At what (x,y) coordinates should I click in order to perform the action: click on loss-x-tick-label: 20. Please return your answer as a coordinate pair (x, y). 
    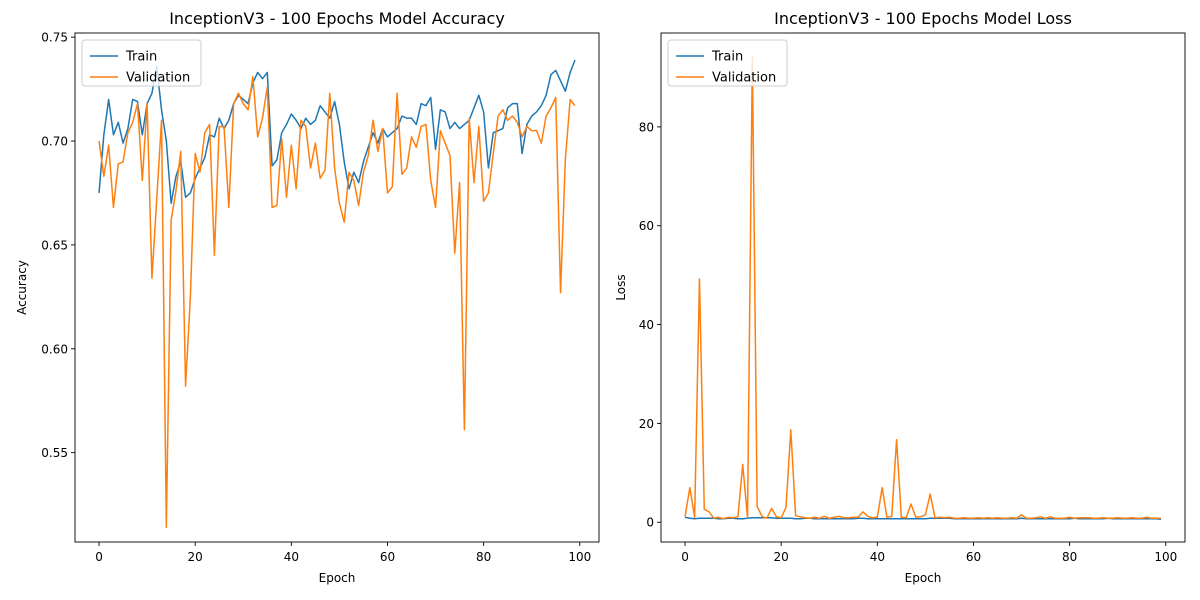
    Looking at the image, I should click on (781, 557).